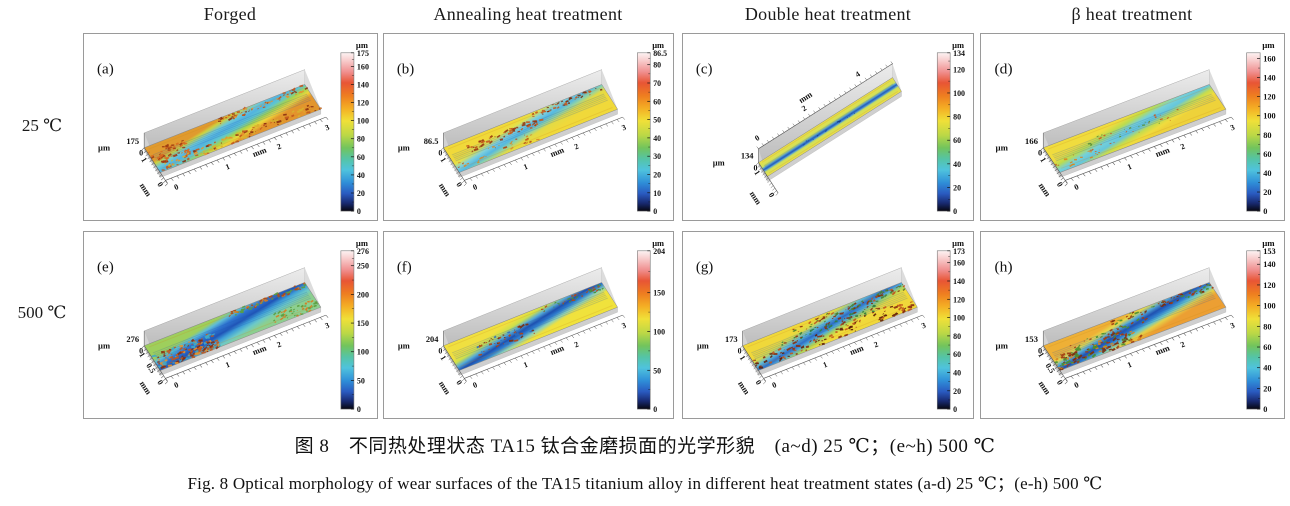  I want to click on colorbar-g, so click(943, 330).